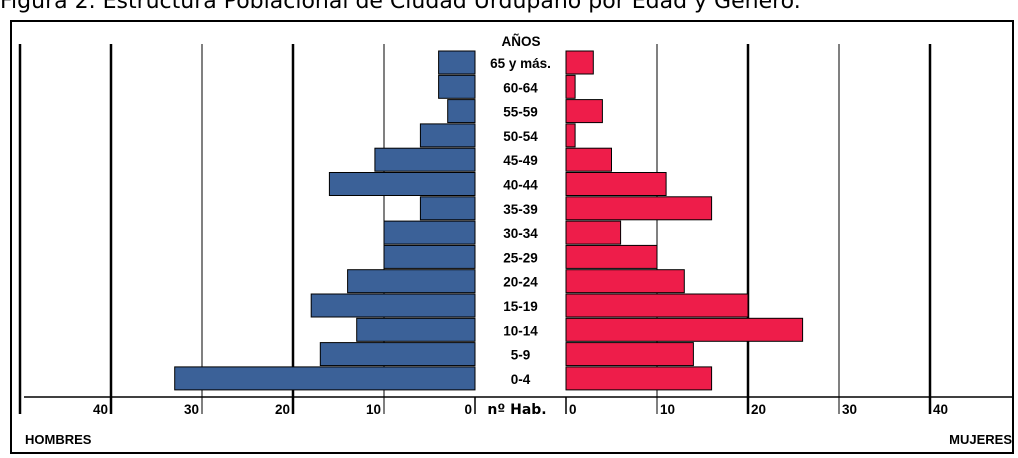 The height and width of the screenshot is (458, 1018). What do you see at coordinates (521, 379) in the screenshot?
I see `age-label: 0-4` at bounding box center [521, 379].